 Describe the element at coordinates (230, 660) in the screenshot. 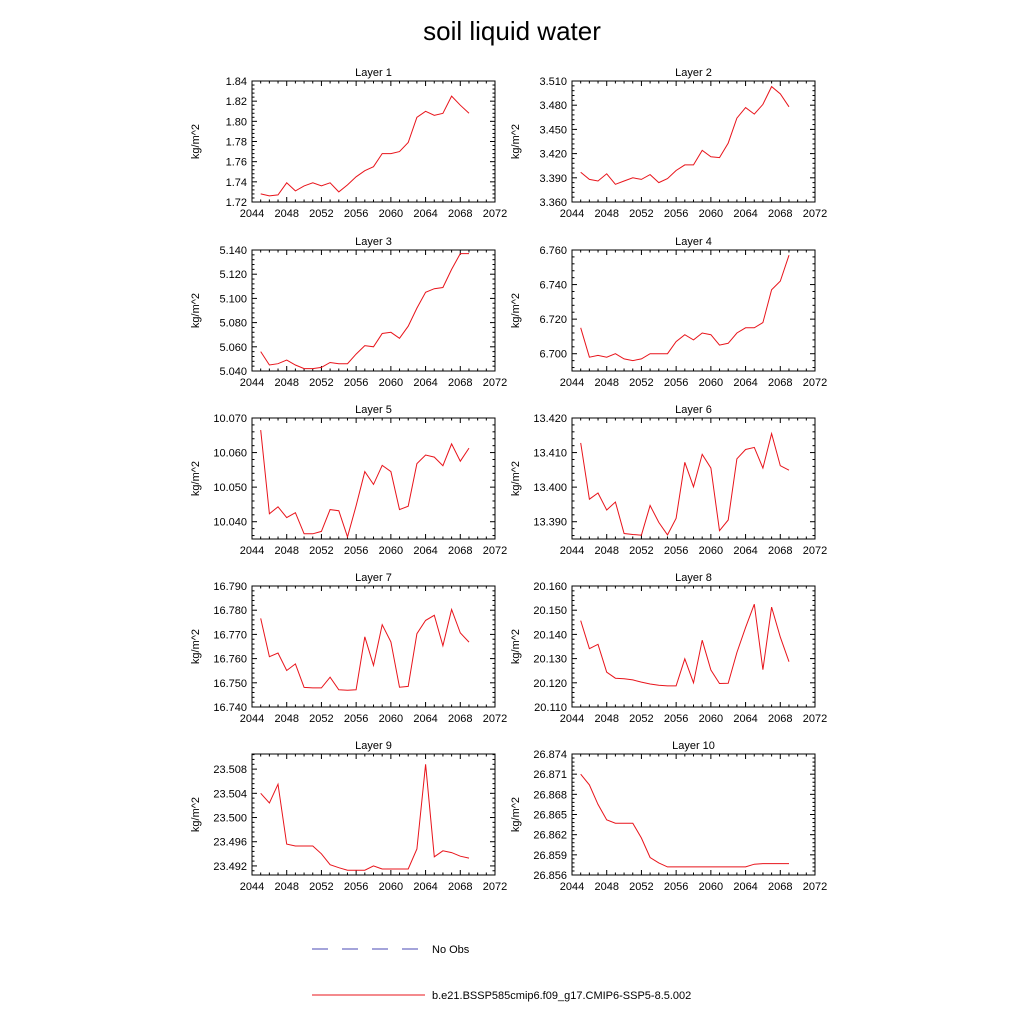

I see `y-tick-label: 16.760` at that location.